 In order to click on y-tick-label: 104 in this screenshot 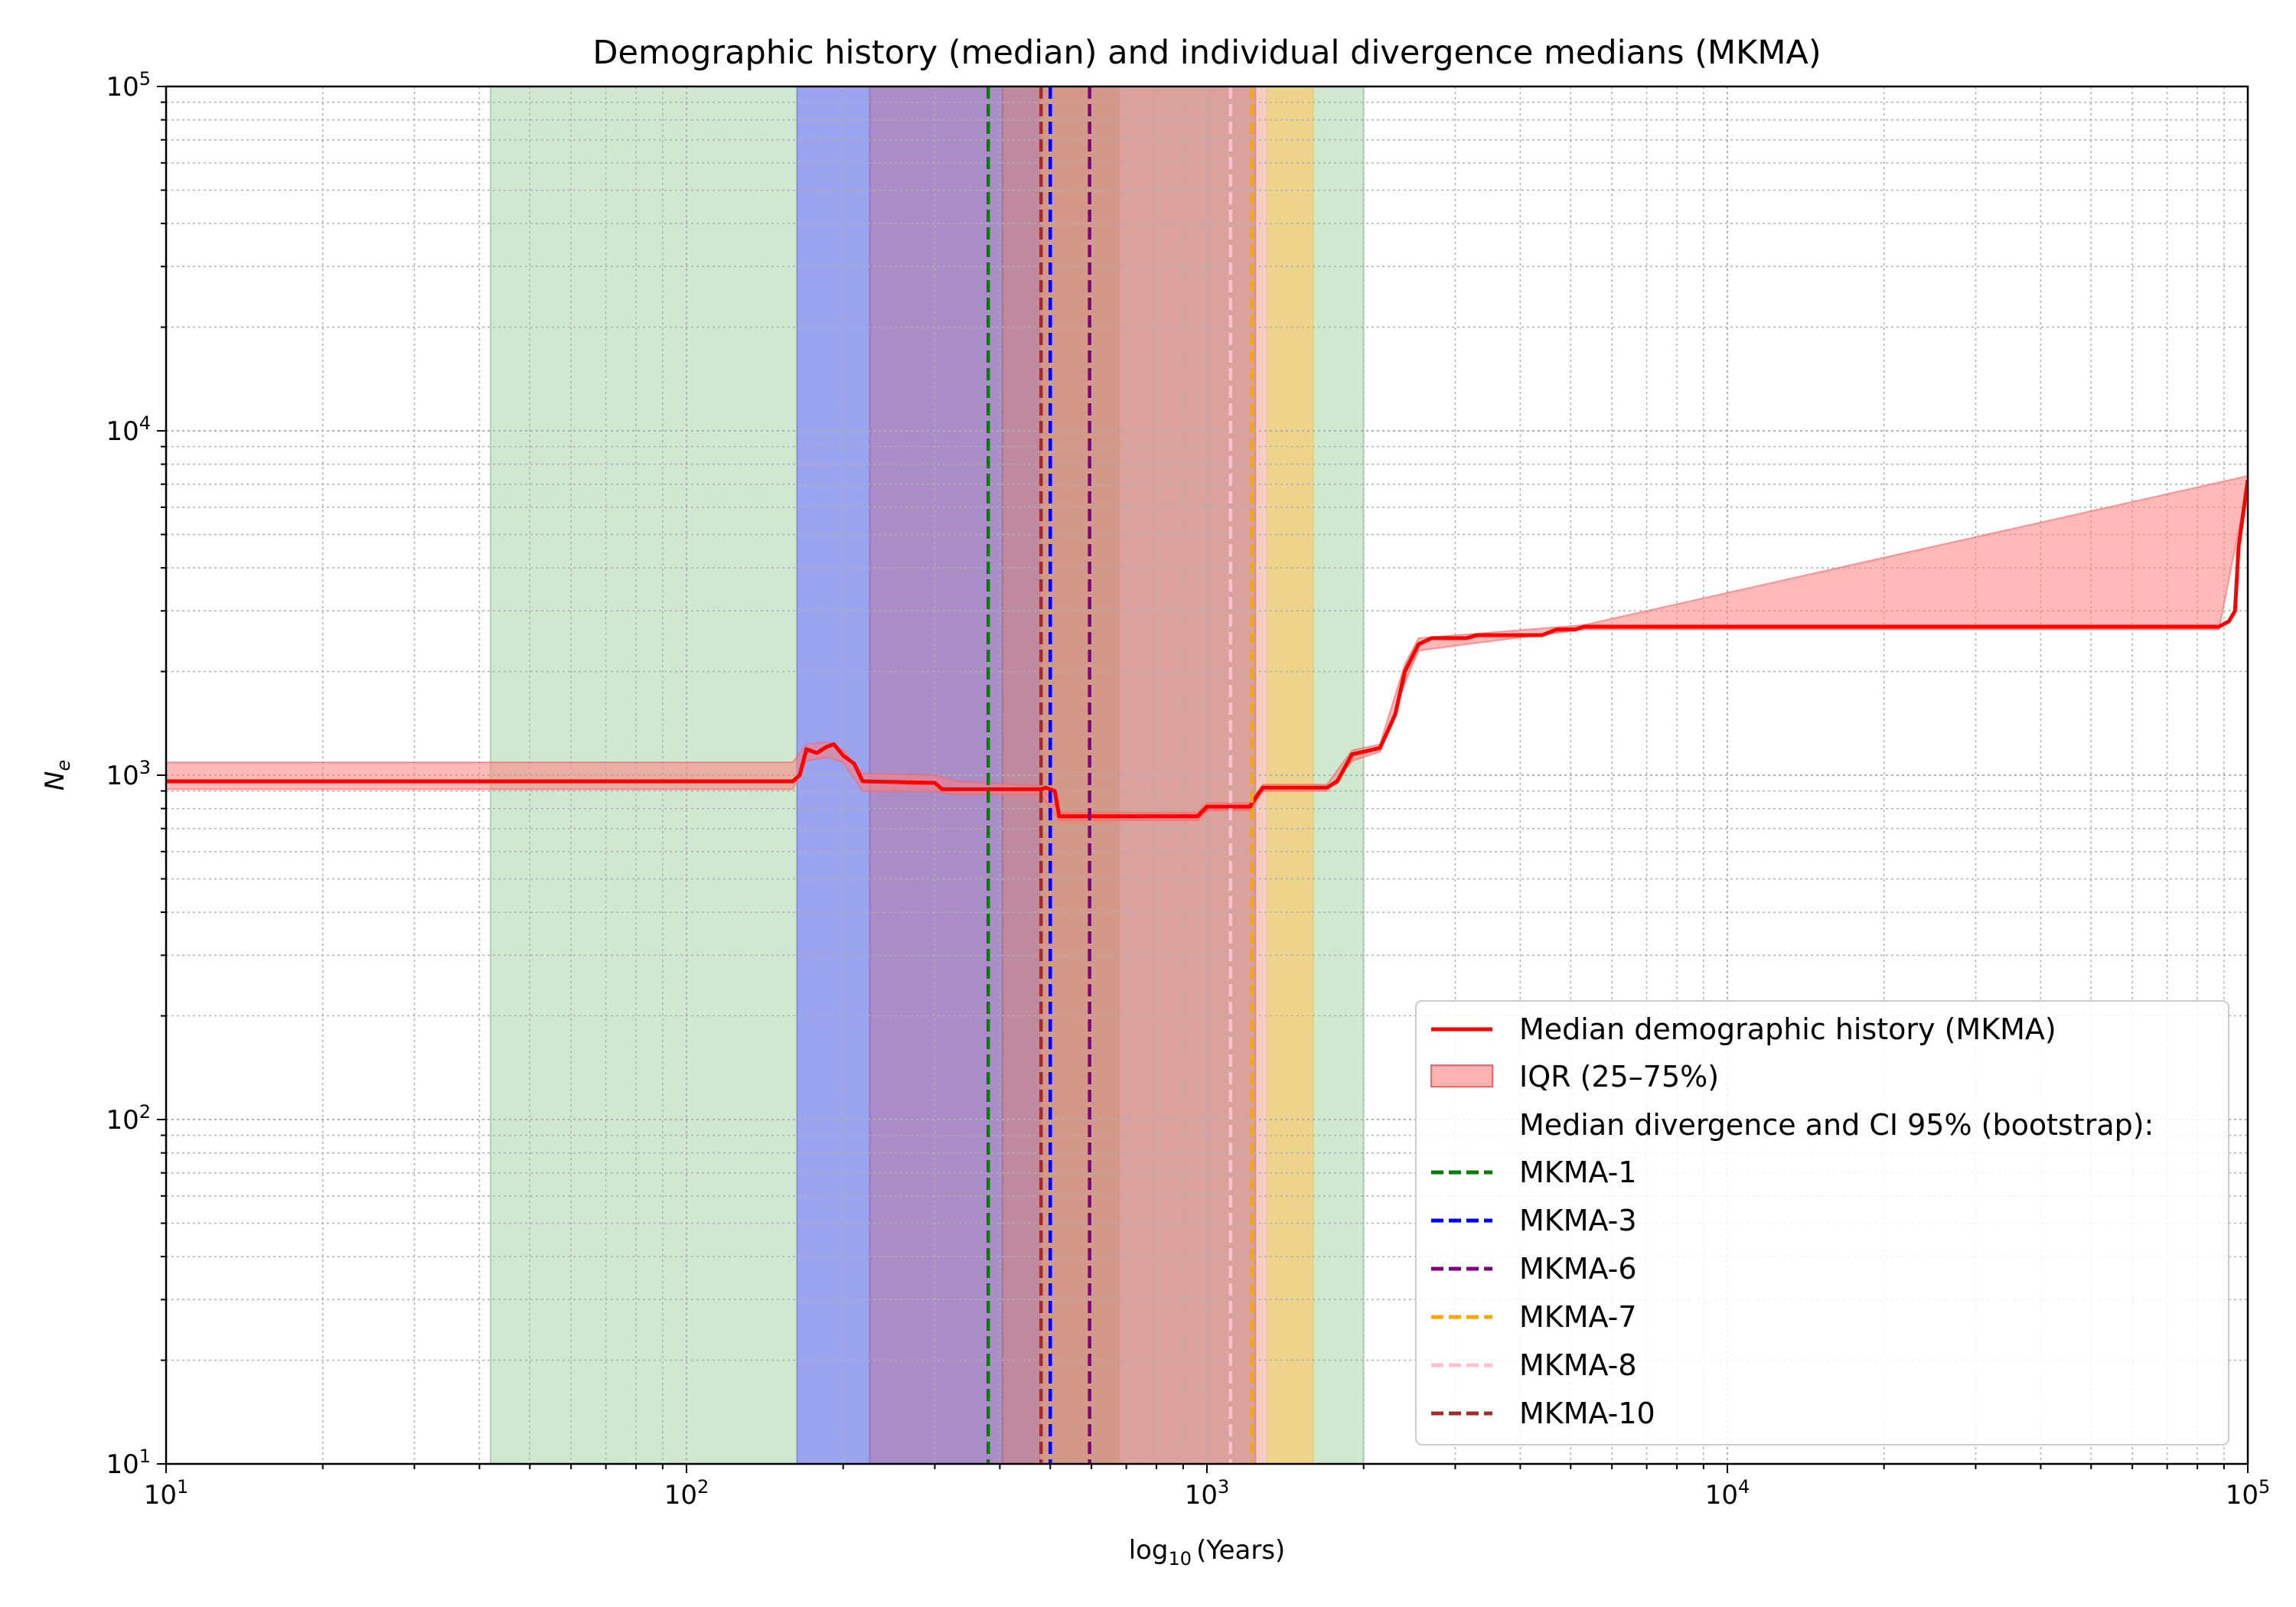, I will do `click(128, 429)`.